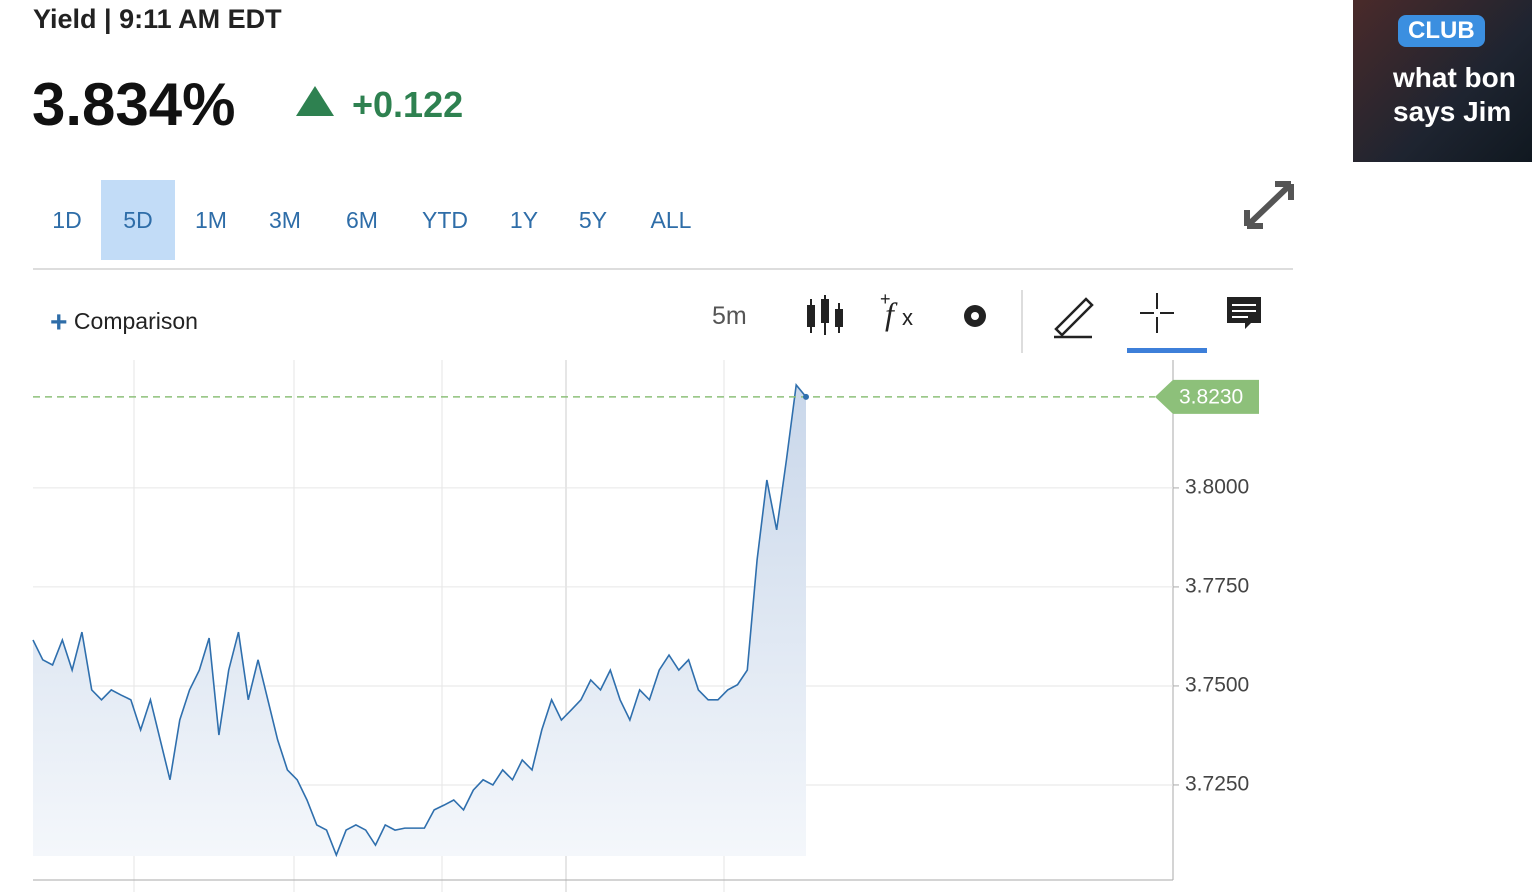 This screenshot has height=892, width=1532. Describe the element at coordinates (729, 316) in the screenshot. I see `interval: 5m` at that location.